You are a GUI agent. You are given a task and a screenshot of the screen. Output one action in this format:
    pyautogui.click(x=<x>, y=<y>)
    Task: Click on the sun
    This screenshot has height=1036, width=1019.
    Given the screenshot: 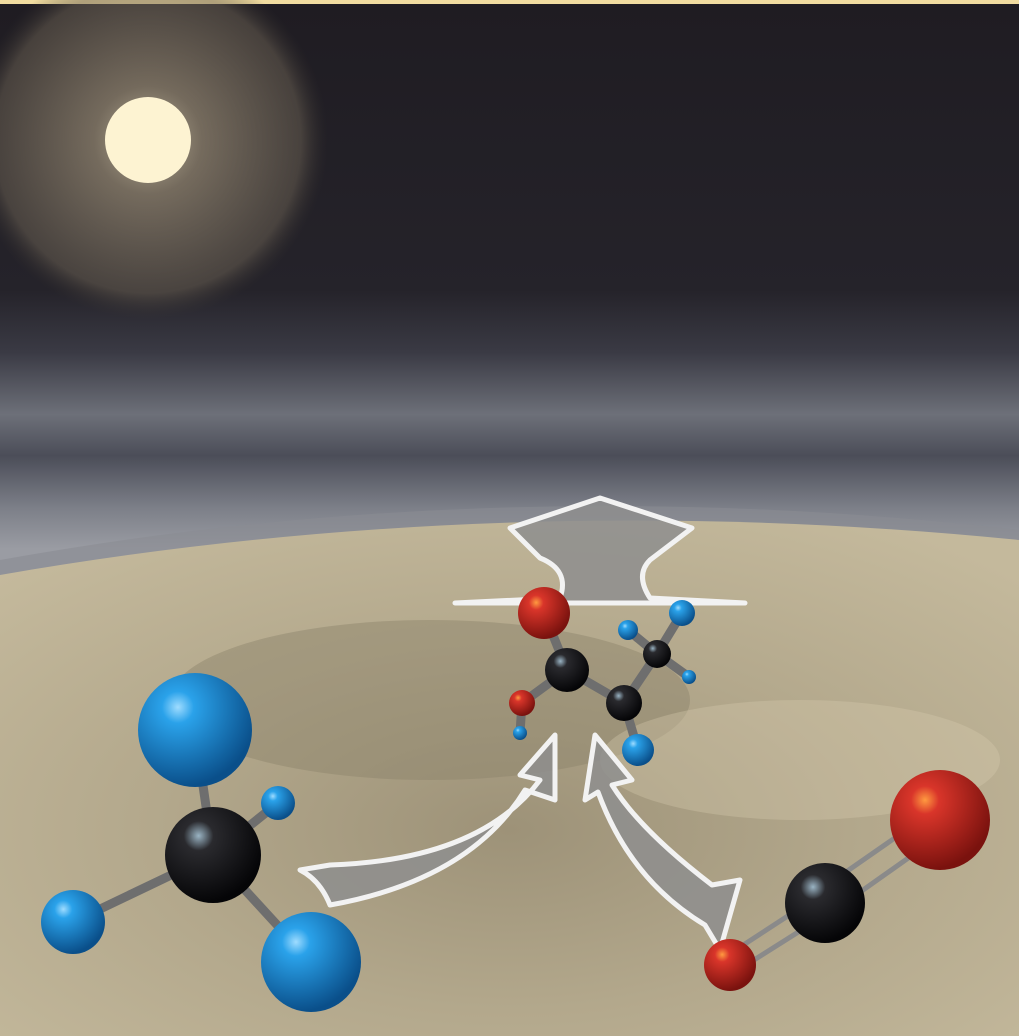 What is the action you would take?
    pyautogui.click(x=148, y=140)
    